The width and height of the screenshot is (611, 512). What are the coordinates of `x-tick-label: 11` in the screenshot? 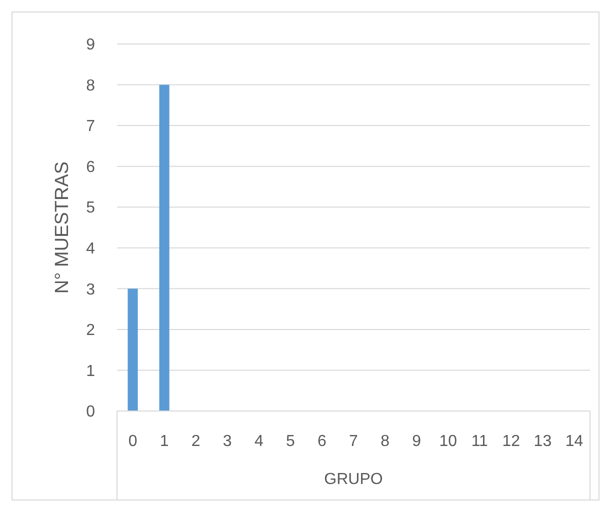 It's located at (479, 441).